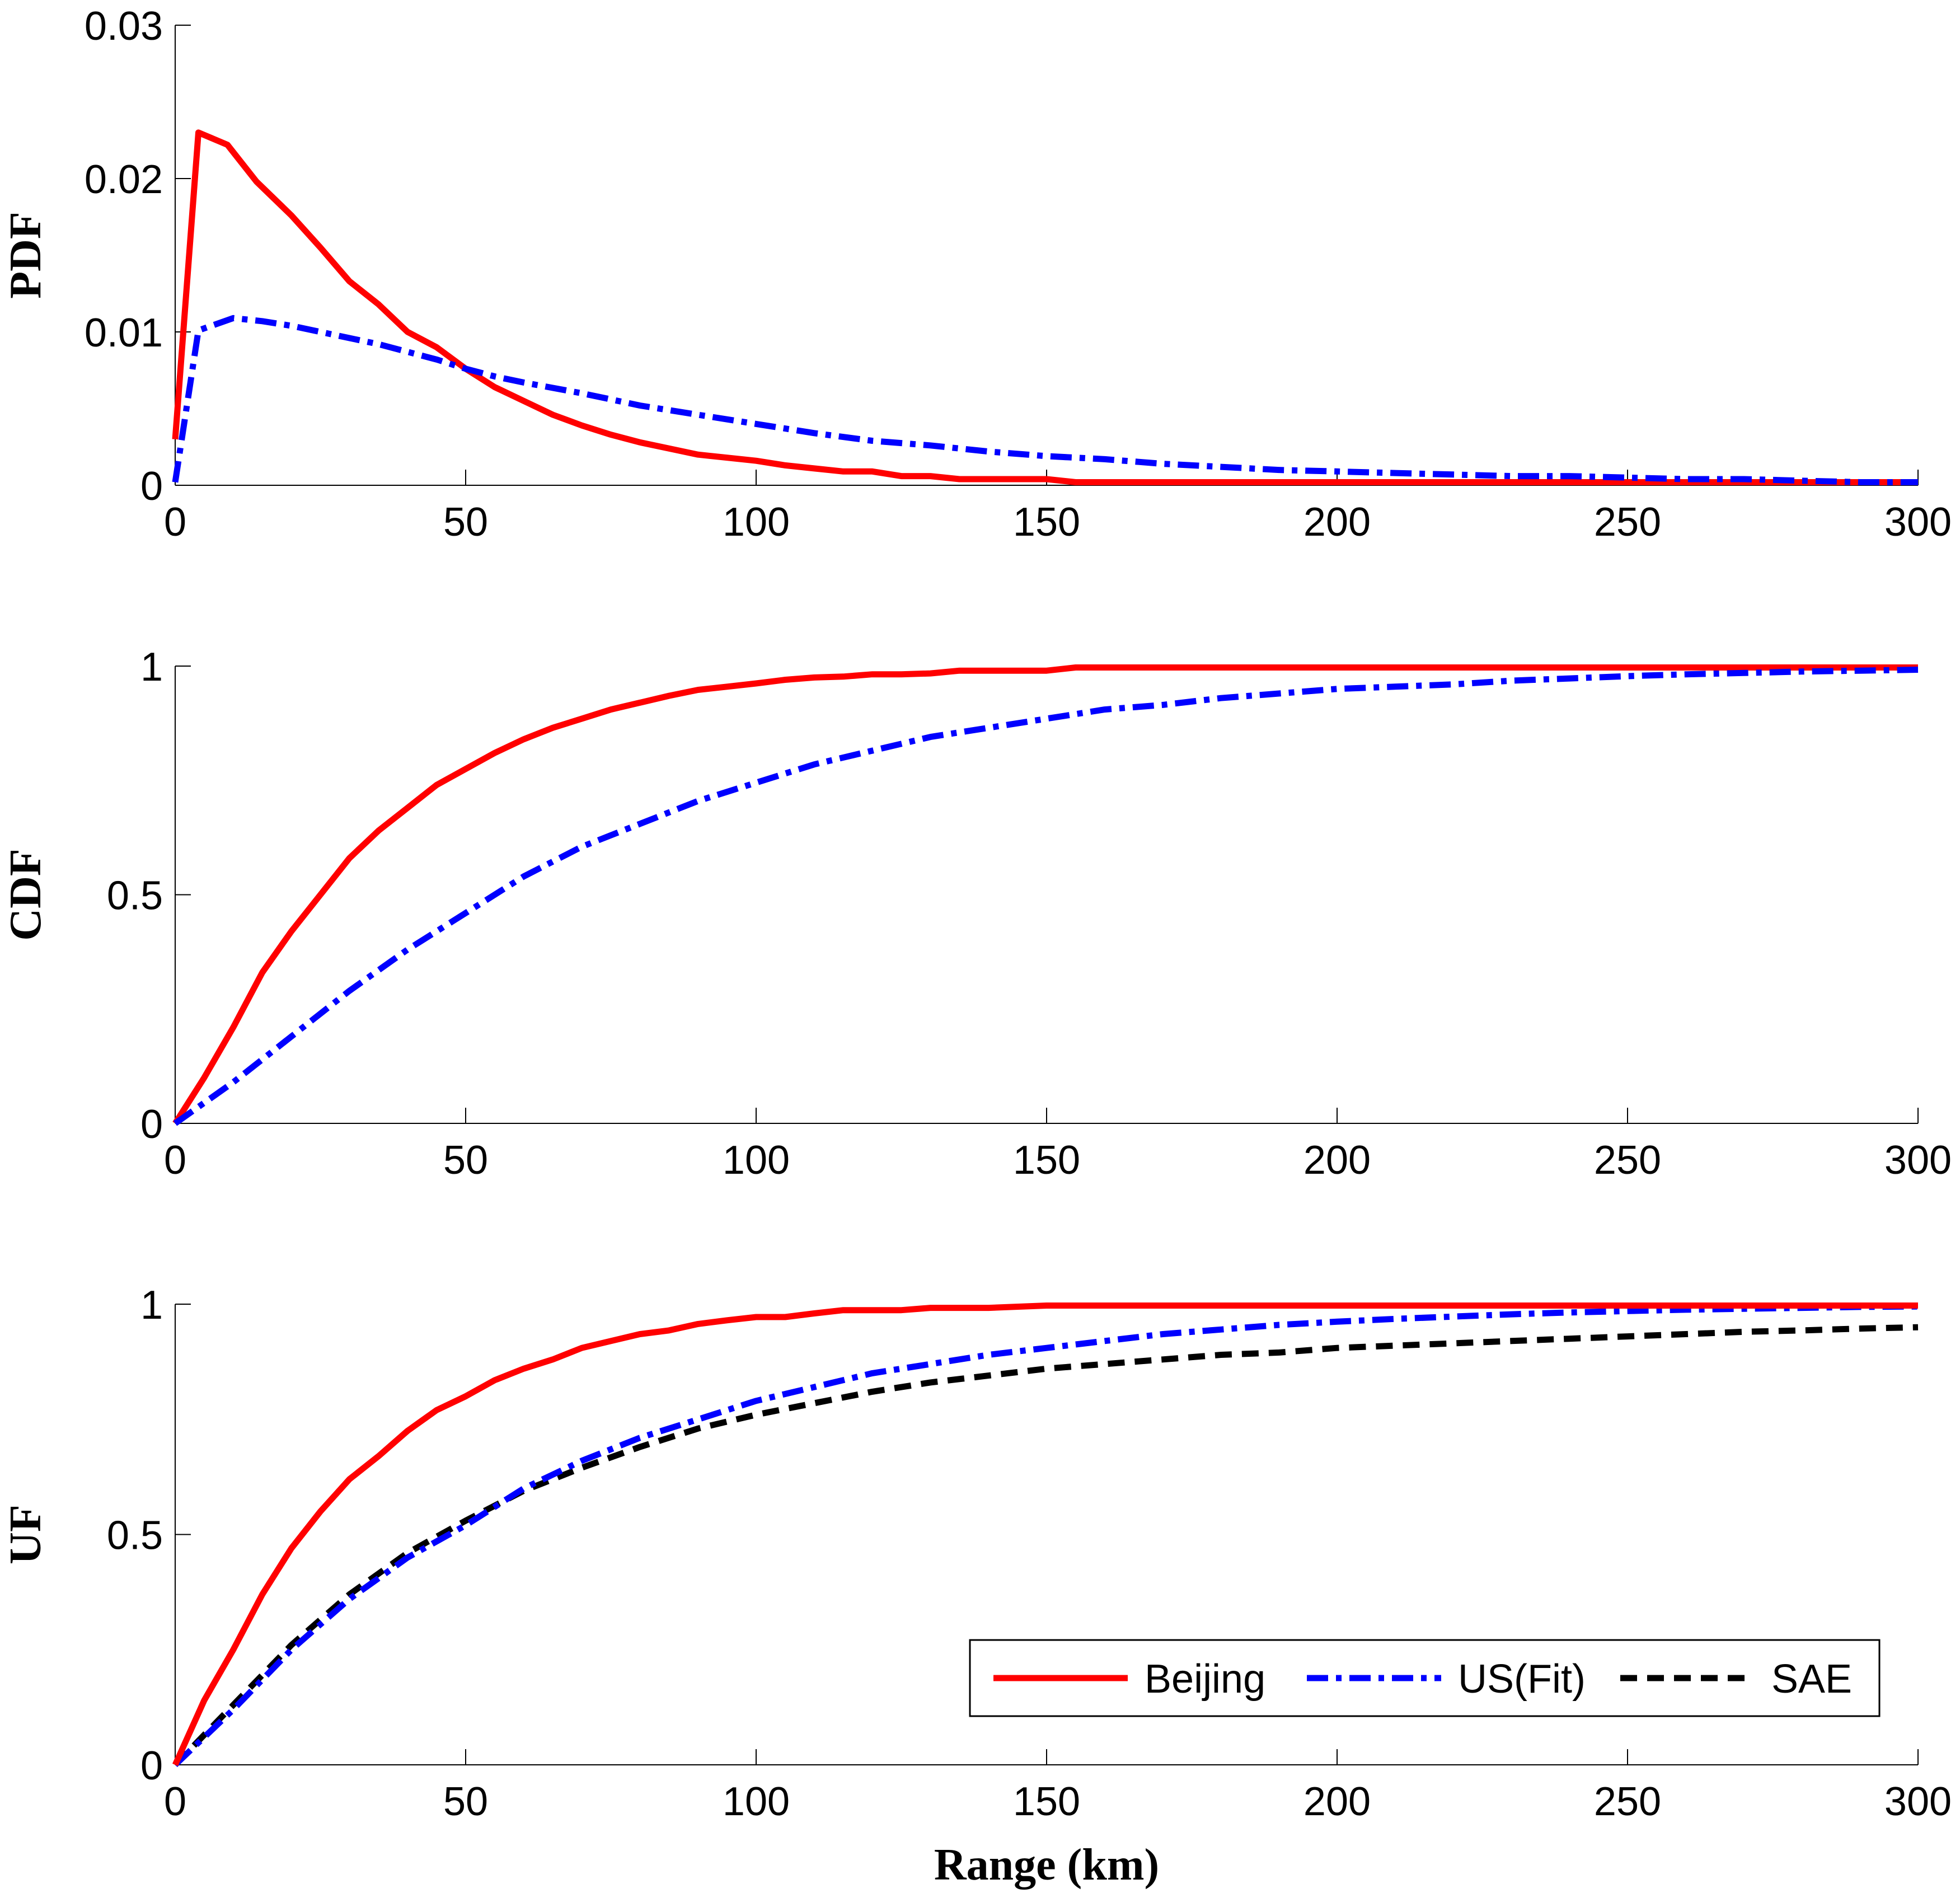  I want to click on series-line-us-fit, so click(1045, 400).